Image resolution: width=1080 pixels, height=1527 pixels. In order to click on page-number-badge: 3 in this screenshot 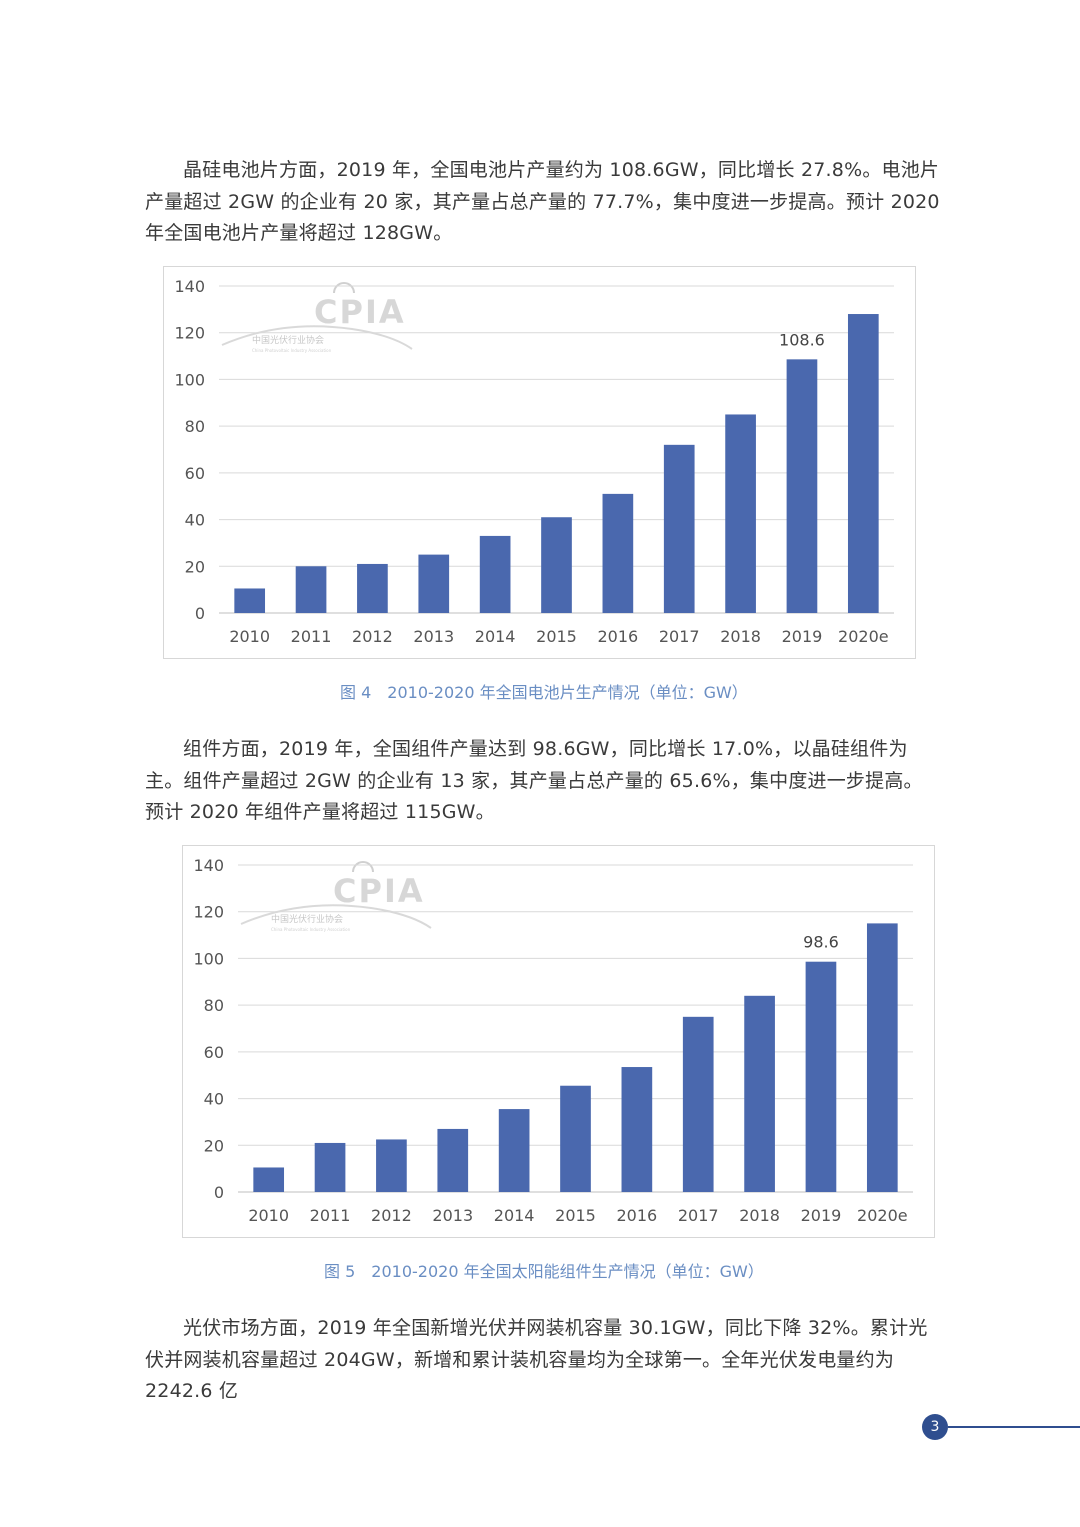, I will do `click(935, 1427)`.